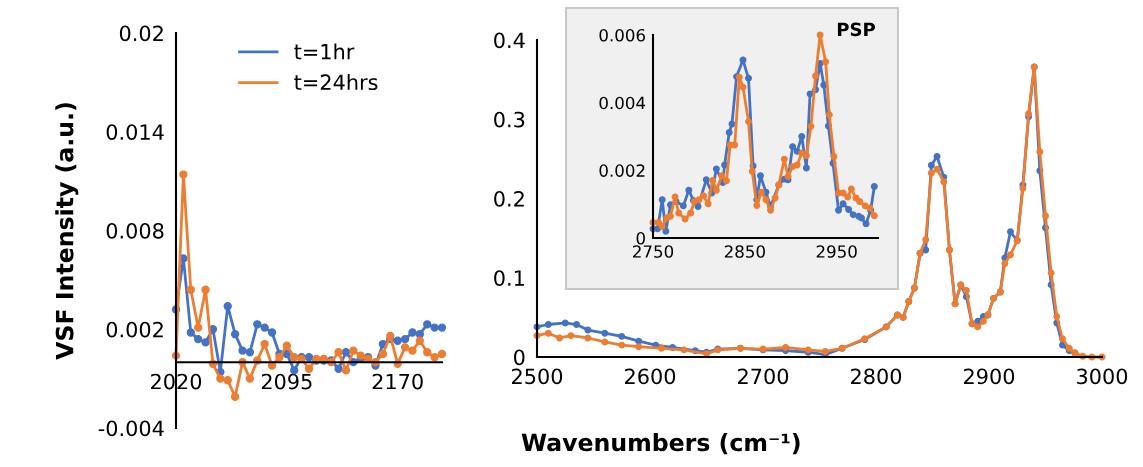 This screenshot has height=467, width=1143. What do you see at coordinates (324, 51) in the screenshot?
I see `legend-label: t=1hr` at bounding box center [324, 51].